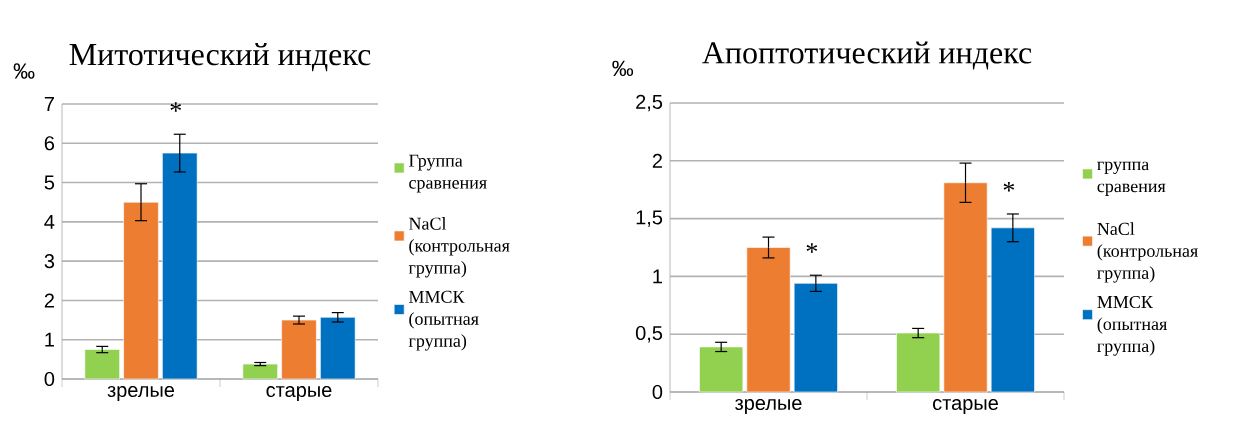  Describe the element at coordinates (448, 173) in the screenshot. I see `legend-label: Группа сравнения` at that location.